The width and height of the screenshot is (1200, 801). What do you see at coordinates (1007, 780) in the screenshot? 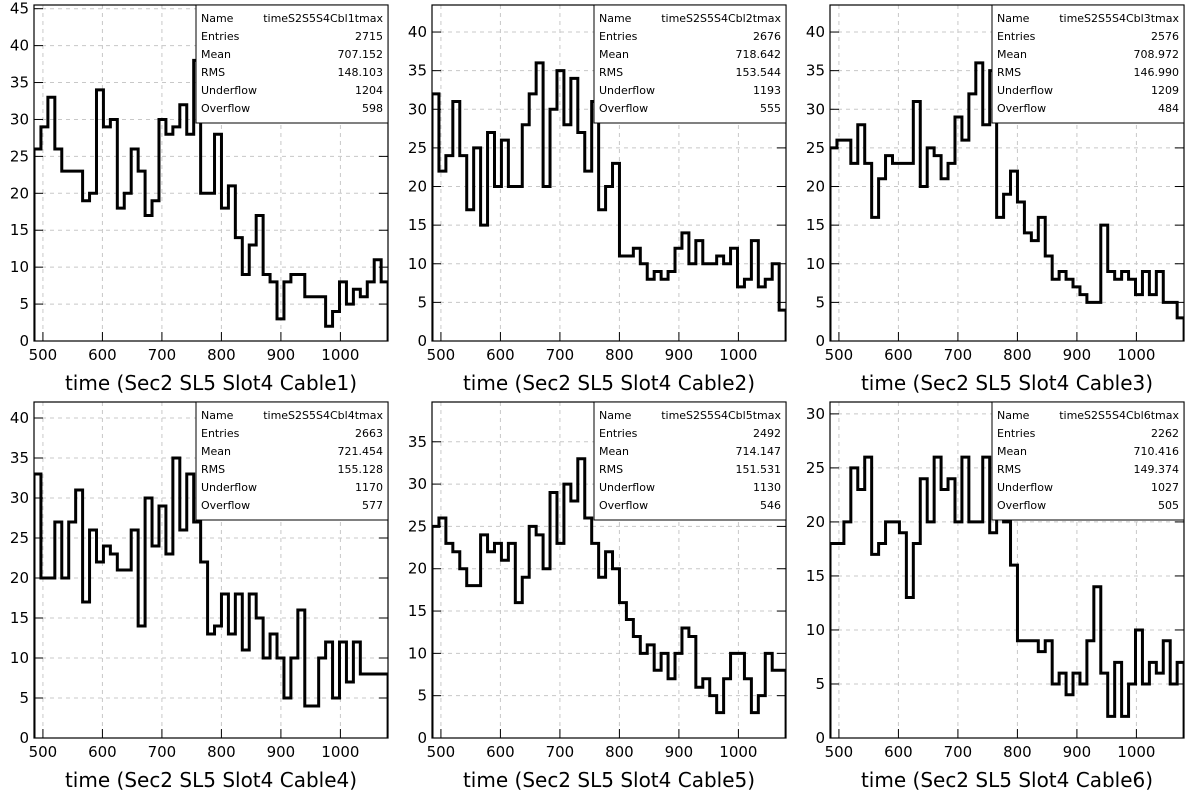
I see `x-axis-title: time (Sec2 SL5 Slot4 Cable6)` at bounding box center [1007, 780].